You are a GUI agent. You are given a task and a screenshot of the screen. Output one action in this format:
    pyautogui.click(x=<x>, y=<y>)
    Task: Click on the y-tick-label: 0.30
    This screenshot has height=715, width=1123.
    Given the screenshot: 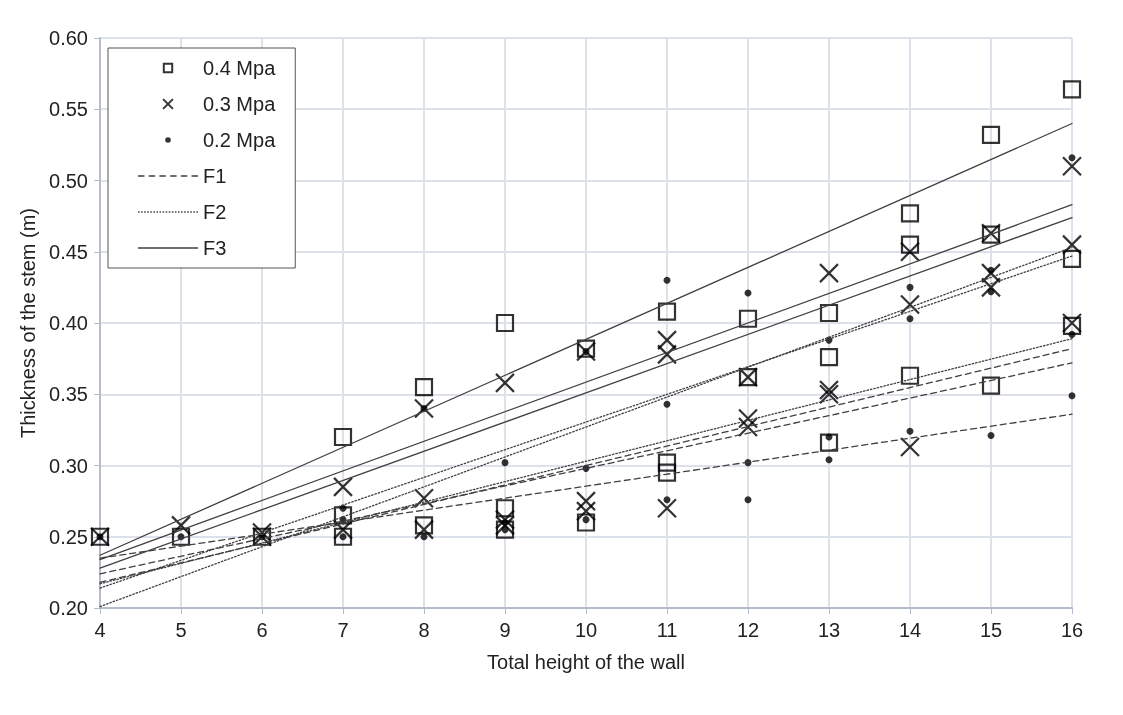 What is the action you would take?
    pyautogui.click(x=68, y=465)
    